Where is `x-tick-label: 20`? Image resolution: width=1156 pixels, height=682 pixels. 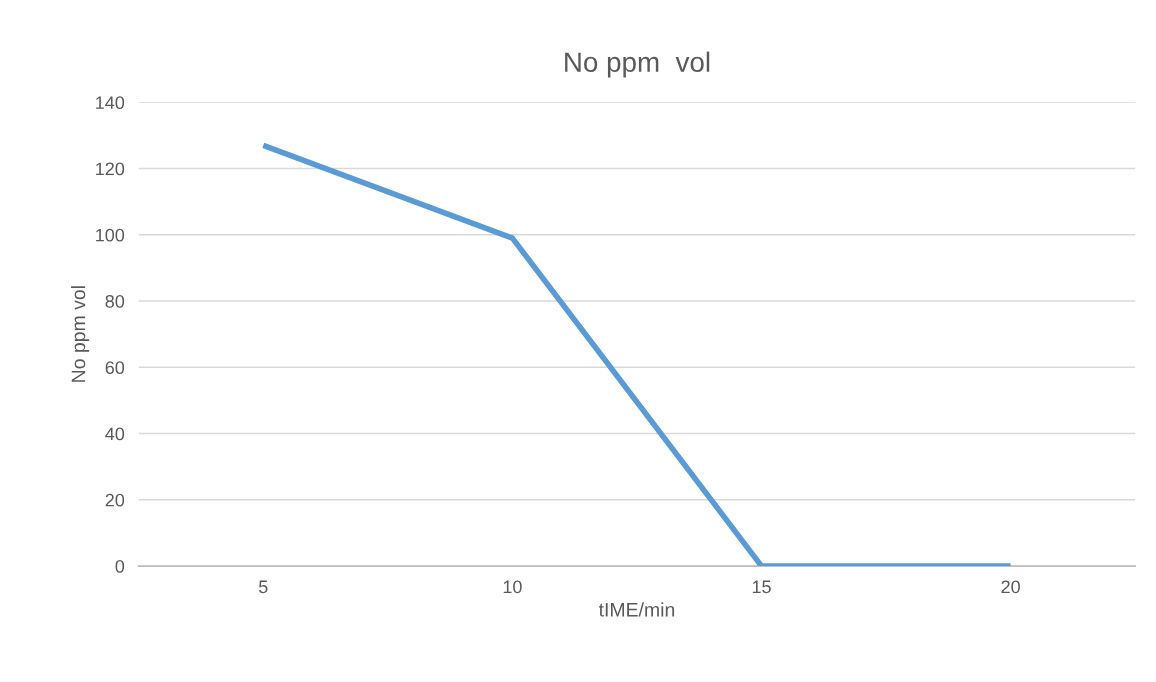 x-tick-label: 20 is located at coordinates (1010, 587).